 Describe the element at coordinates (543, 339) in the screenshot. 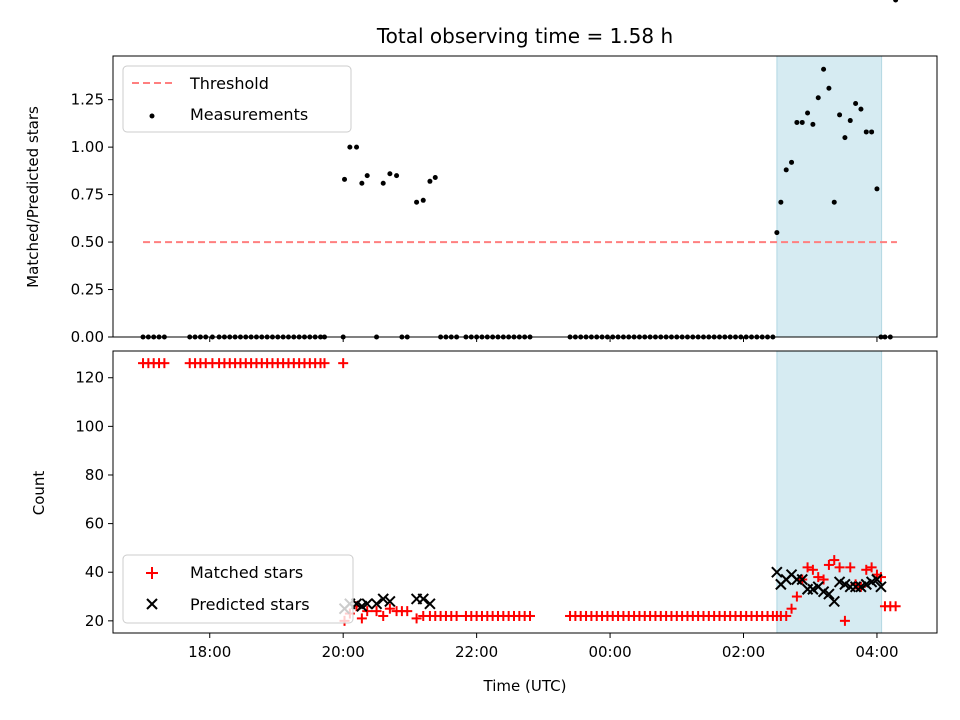

I see `top-x-ticks` at that location.